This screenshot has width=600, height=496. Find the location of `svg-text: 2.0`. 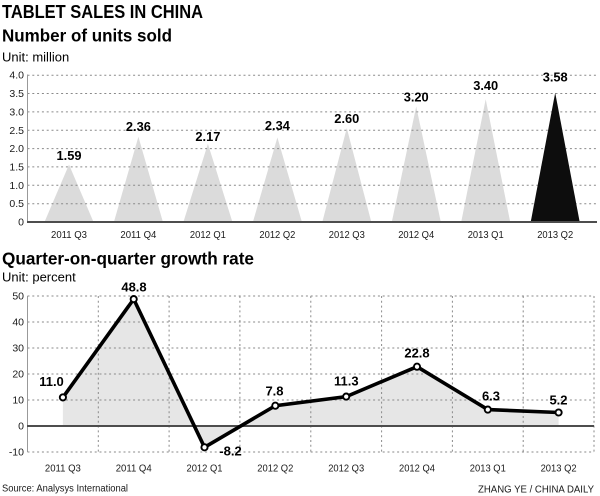

svg-text: 2.0 is located at coordinates (16, 149).